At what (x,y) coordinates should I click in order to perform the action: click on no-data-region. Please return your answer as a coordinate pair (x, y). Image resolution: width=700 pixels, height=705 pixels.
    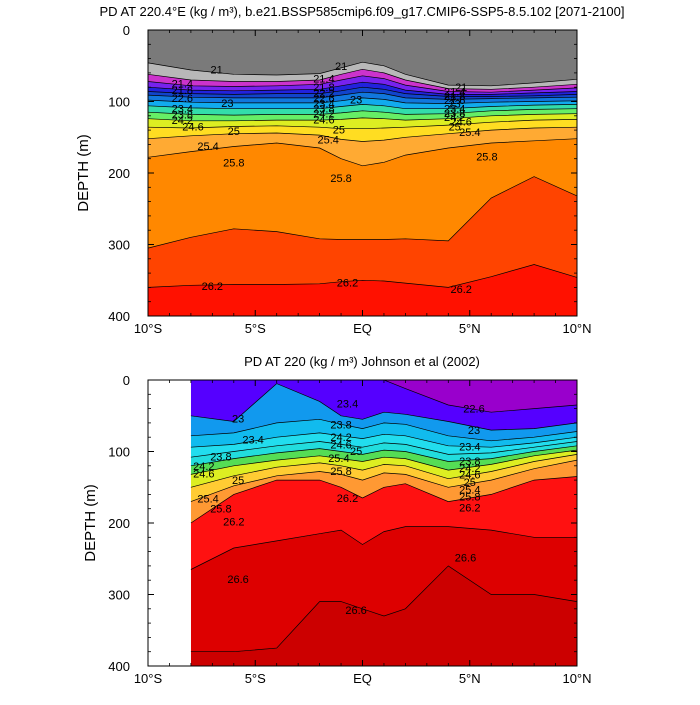
    Looking at the image, I should click on (169, 523).